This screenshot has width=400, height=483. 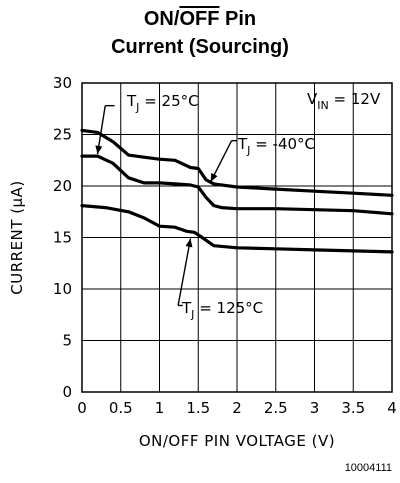 What do you see at coordinates (17, 237) in the screenshot?
I see `y-axis-label: CURRENT (μA)` at bounding box center [17, 237].